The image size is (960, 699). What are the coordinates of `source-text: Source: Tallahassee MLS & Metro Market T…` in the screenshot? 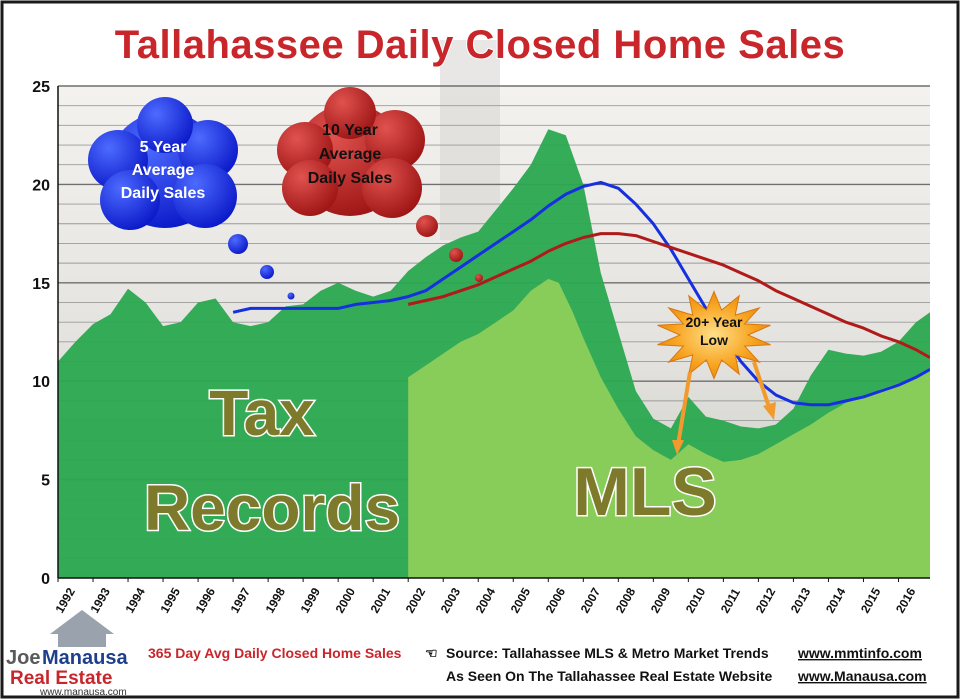 It's located at (607, 653).